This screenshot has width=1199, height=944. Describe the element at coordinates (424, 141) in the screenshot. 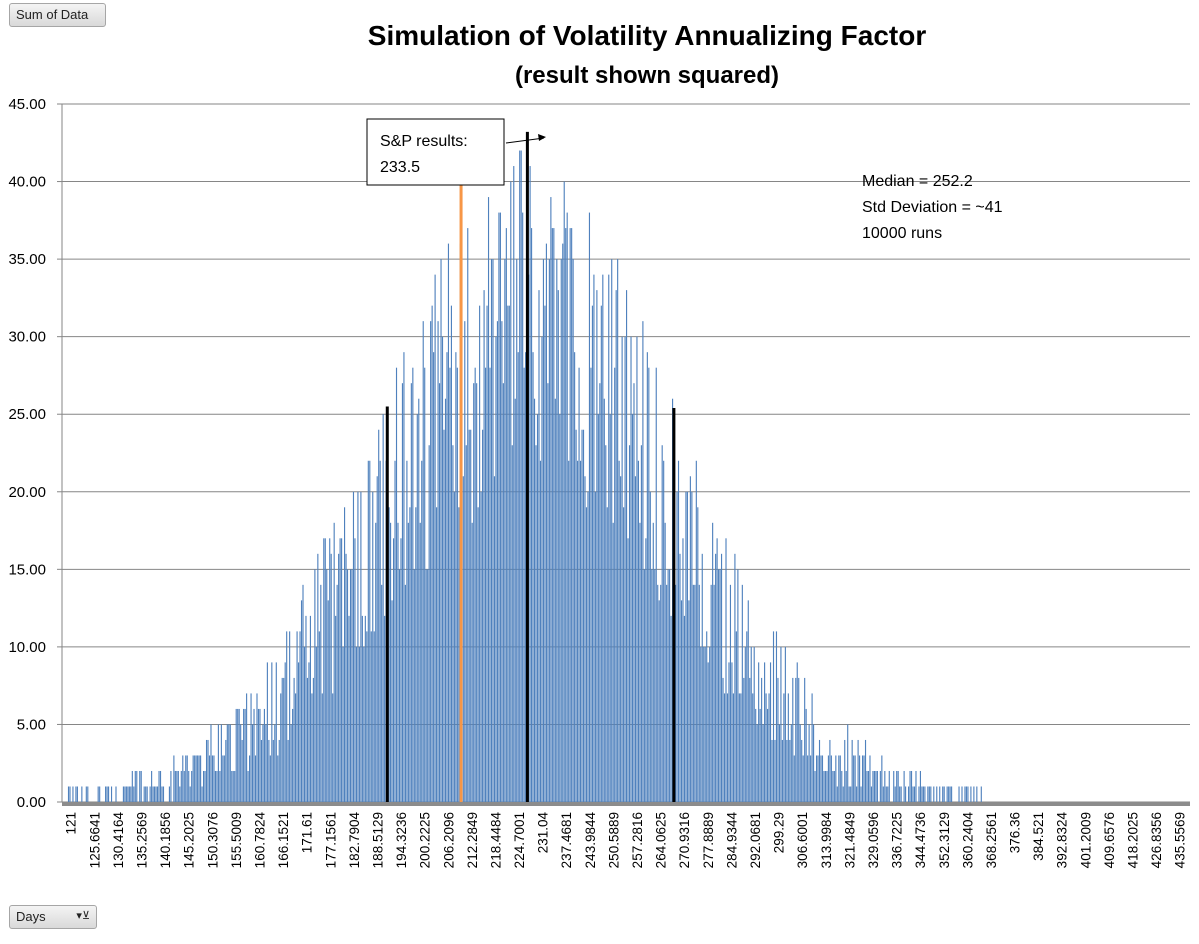

I see `sp-results-label: S&P results:` at that location.